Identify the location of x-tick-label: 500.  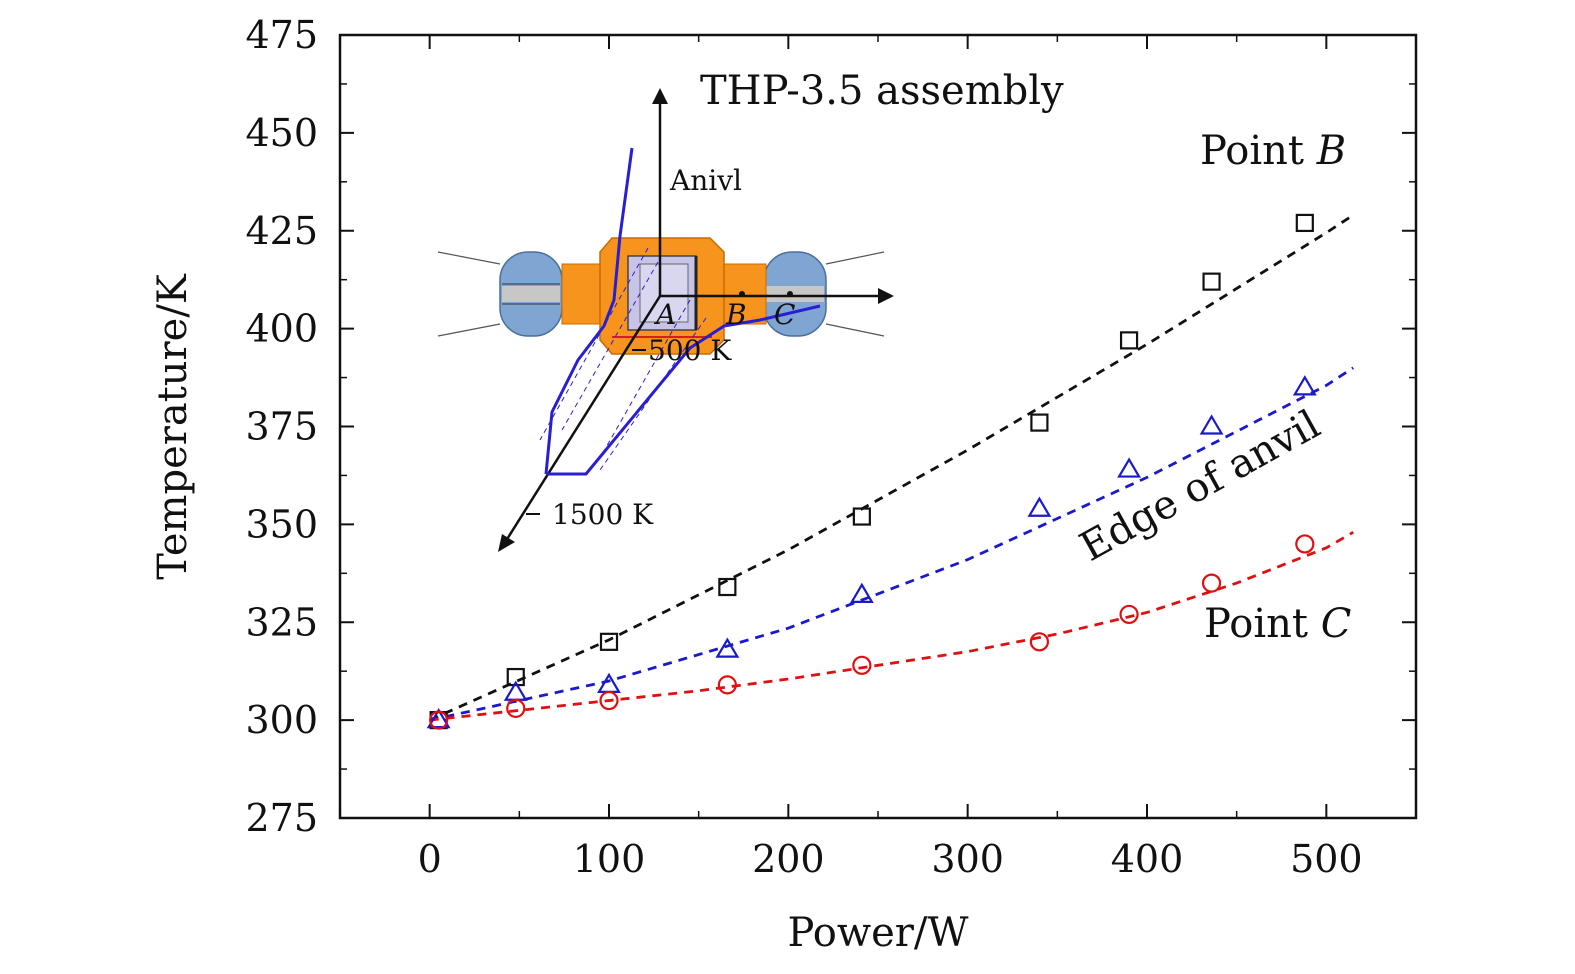
(1326, 859).